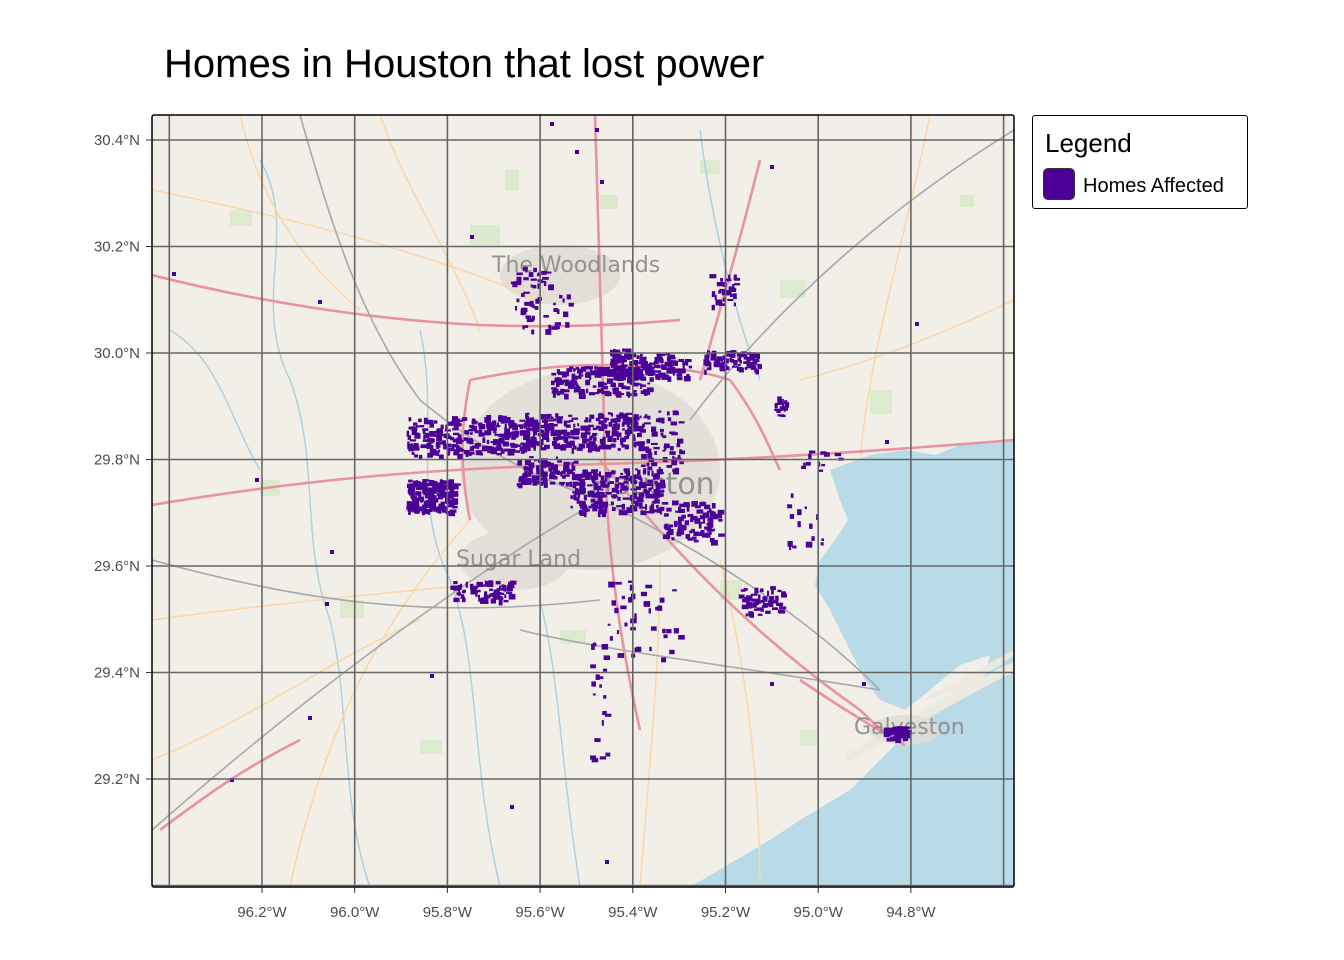 This screenshot has width=1344, height=960. What do you see at coordinates (575, 265) in the screenshot?
I see `place-label-the-woodlands: The Woodlands` at bounding box center [575, 265].